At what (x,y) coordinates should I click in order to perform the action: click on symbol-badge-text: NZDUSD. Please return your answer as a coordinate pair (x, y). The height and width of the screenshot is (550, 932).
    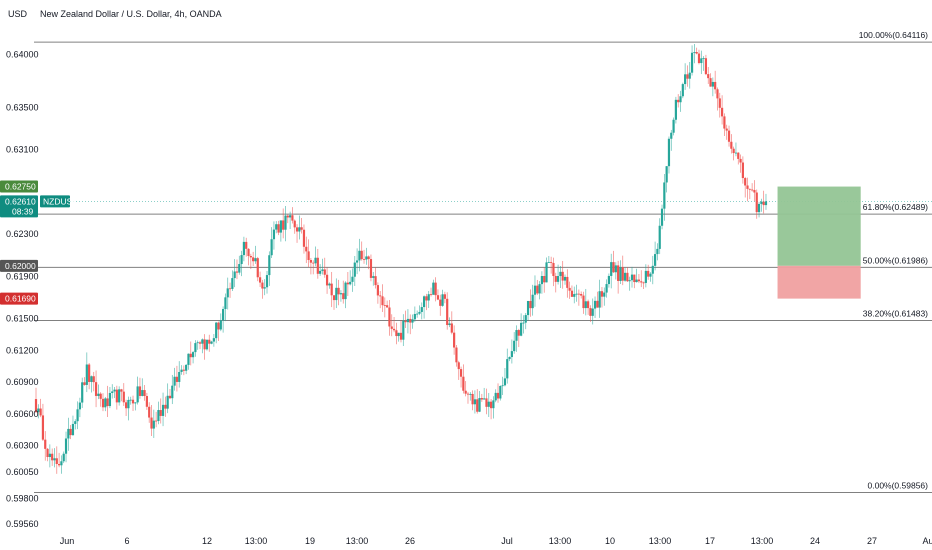
    Looking at the image, I should click on (60, 201).